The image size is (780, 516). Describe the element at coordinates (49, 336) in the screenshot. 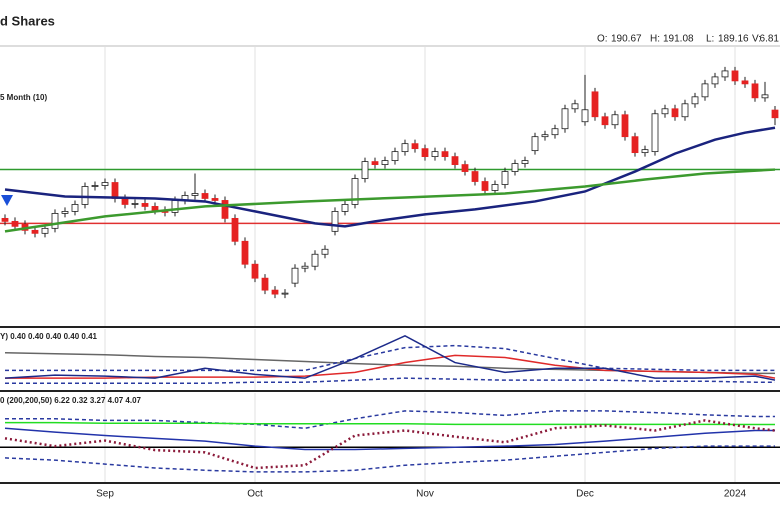

I see `panel-title: Y) 0.40 0.40 0.40 0.40 0.41` at that location.